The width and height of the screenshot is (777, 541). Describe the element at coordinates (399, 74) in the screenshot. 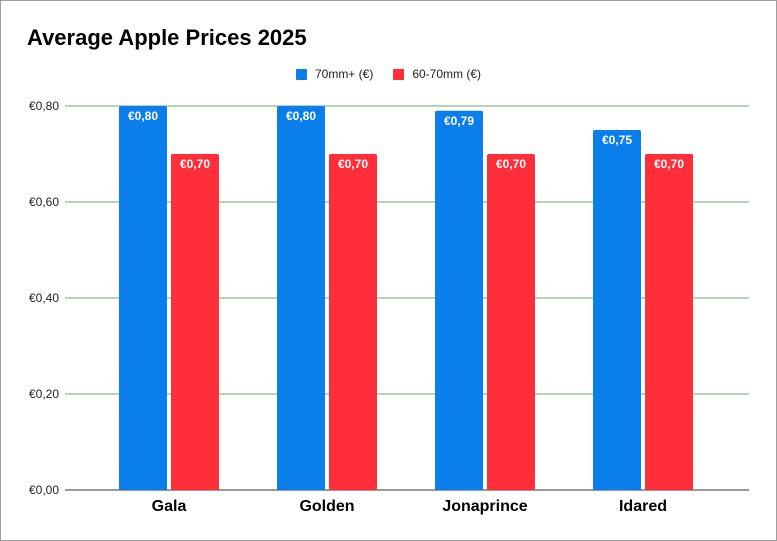

I see `legend-swatch-60-70mm` at that location.